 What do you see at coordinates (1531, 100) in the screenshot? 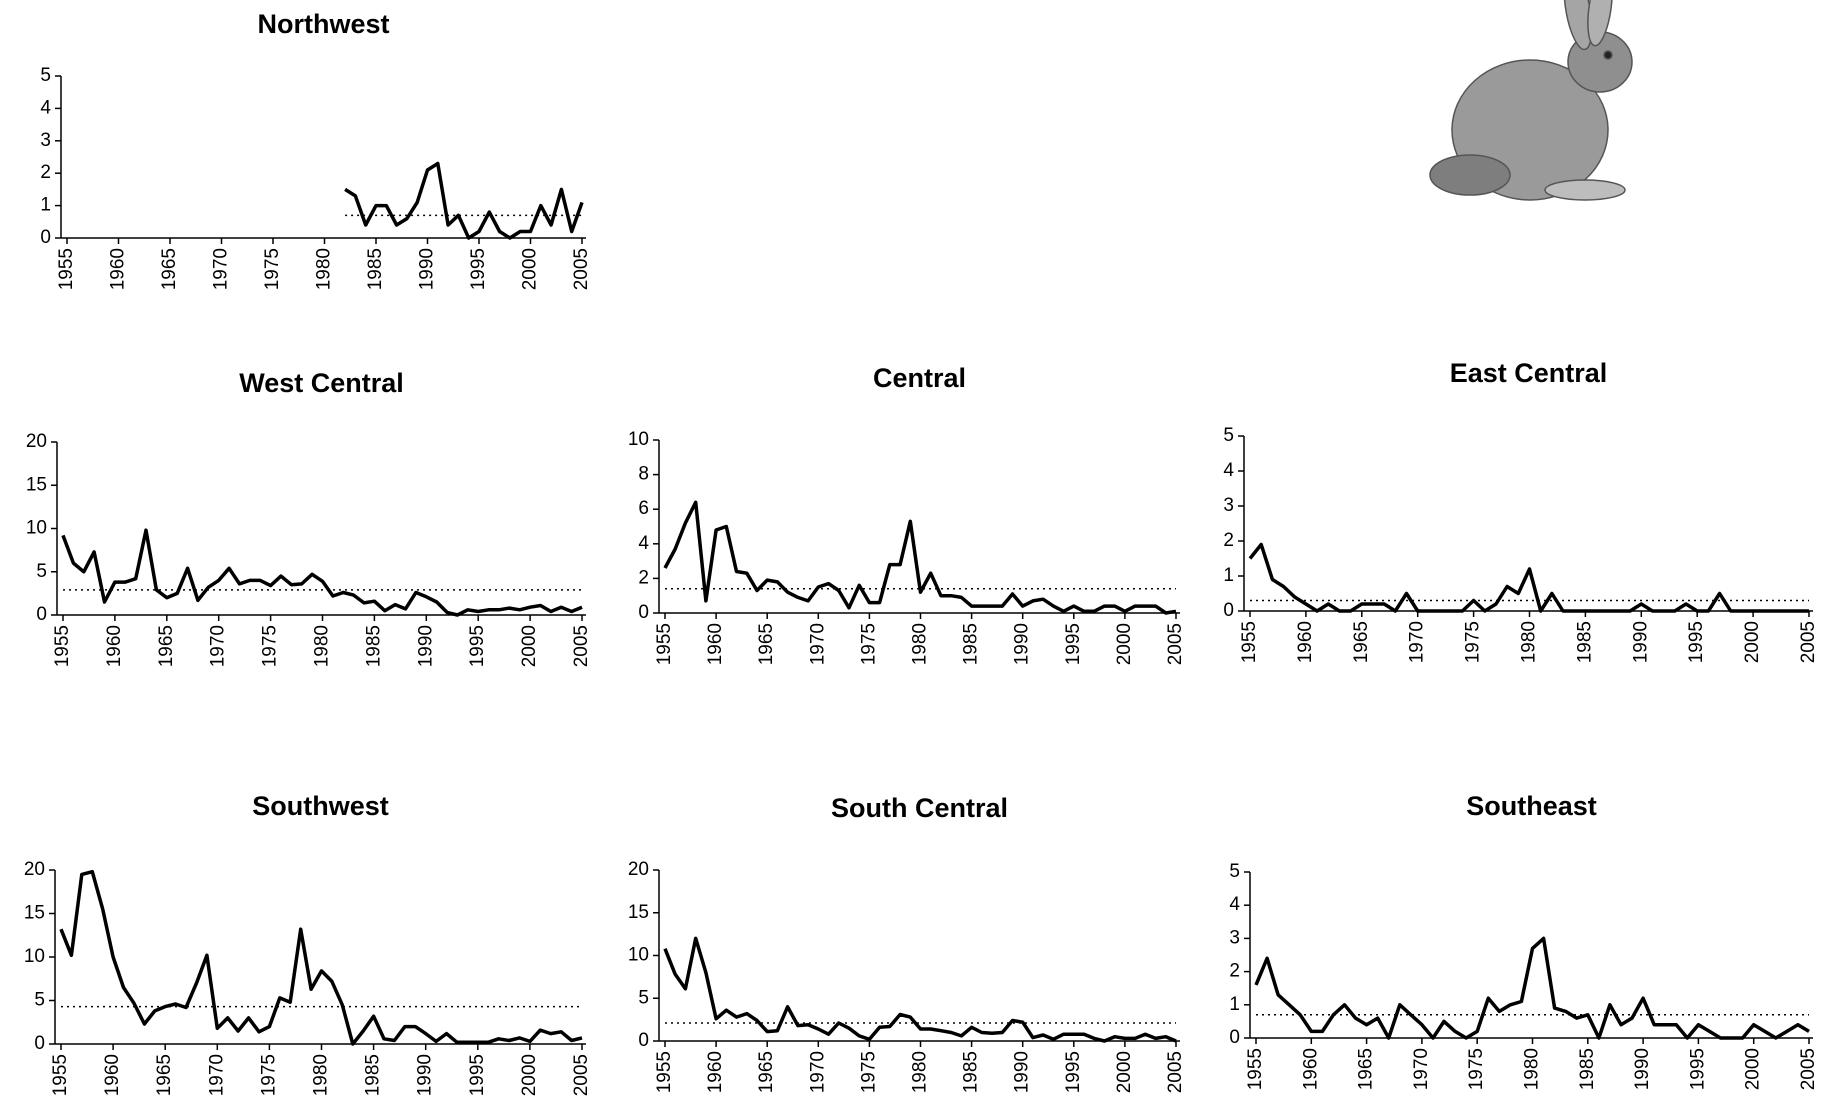
I see `hare-illustration` at bounding box center [1531, 100].